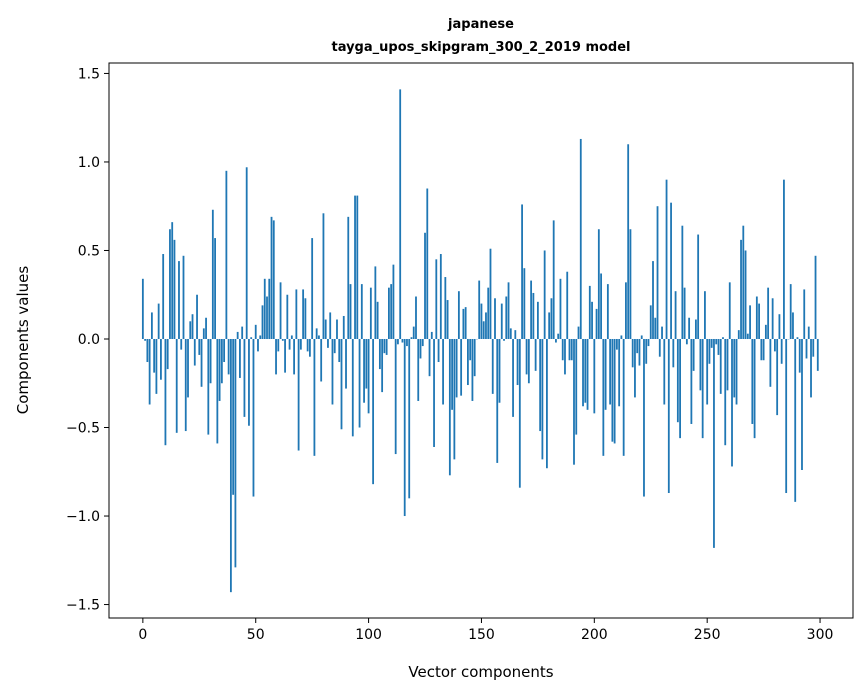  Describe the element at coordinates (87, 340) in the screenshot. I see `y-axis-ticks: −1.5 −1.0 −0.5 0.0 0.5 1.0 1.5` at that location.